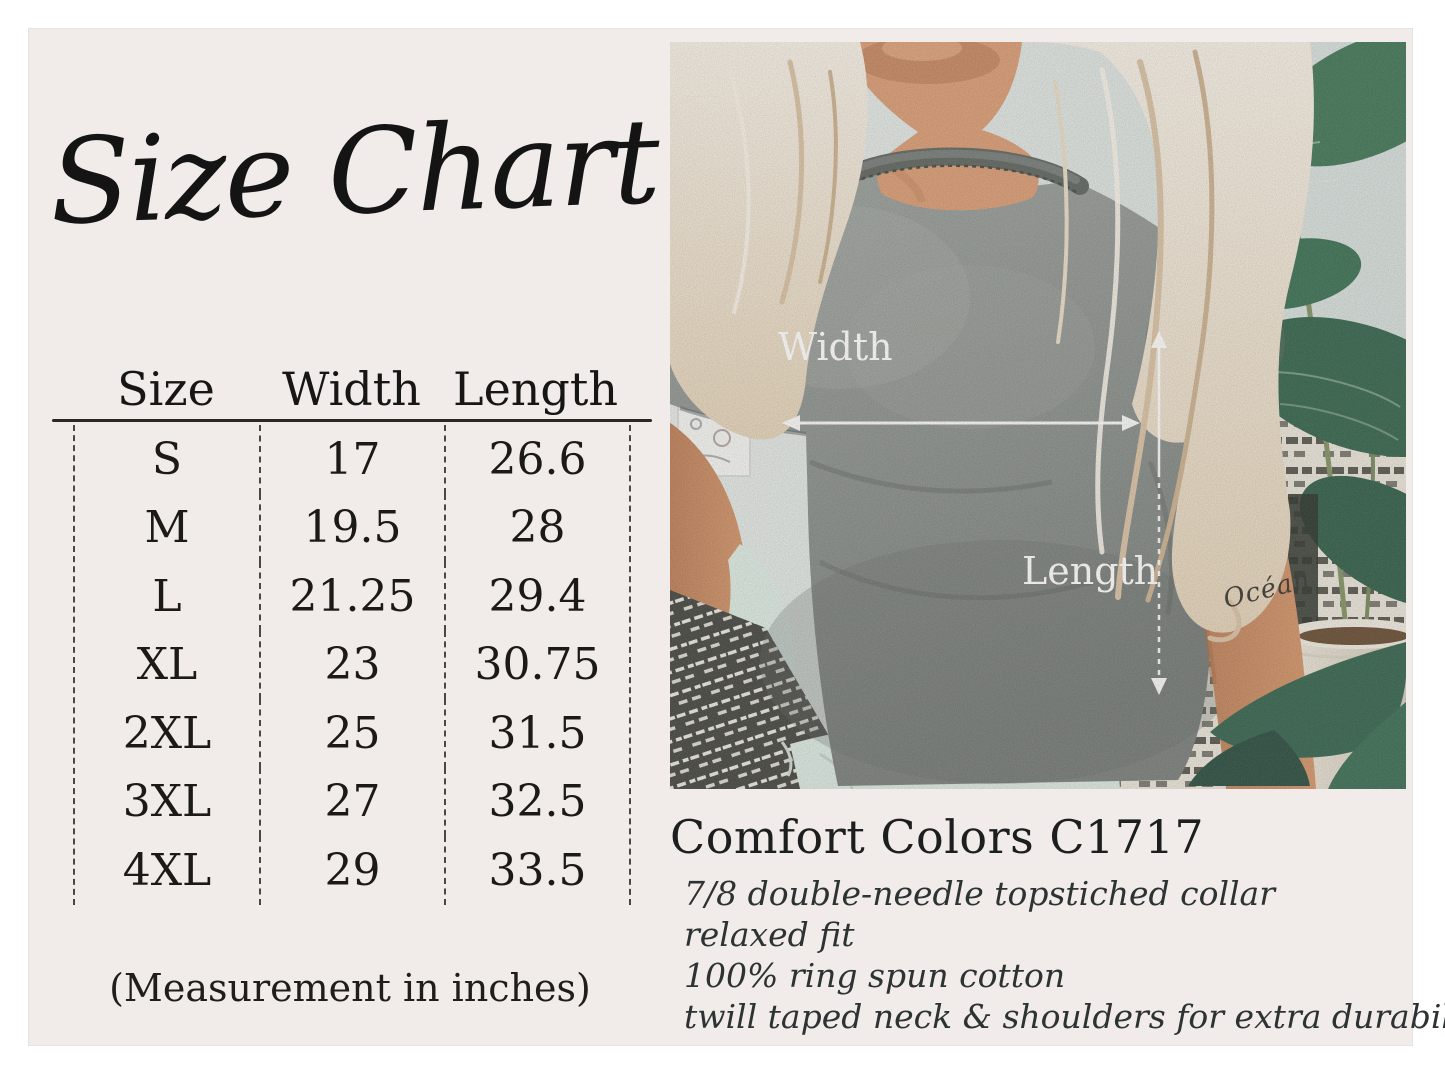 The image size is (1445, 1081). I want to click on table-header-rule, so click(352, 420).